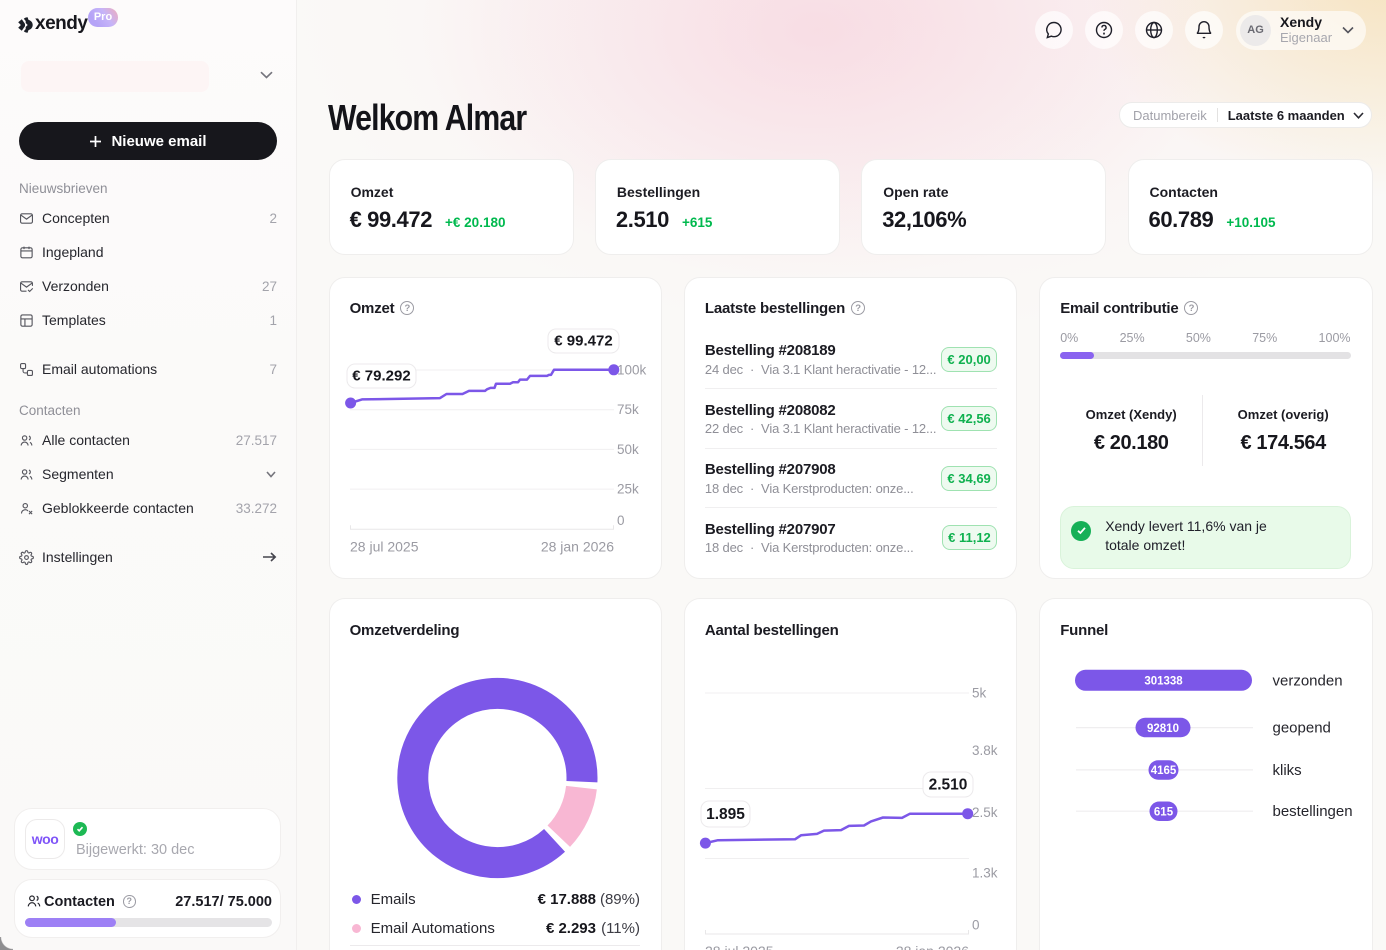  Describe the element at coordinates (947, 785) in the screenshot. I see `svg-text: 2.510` at that location.